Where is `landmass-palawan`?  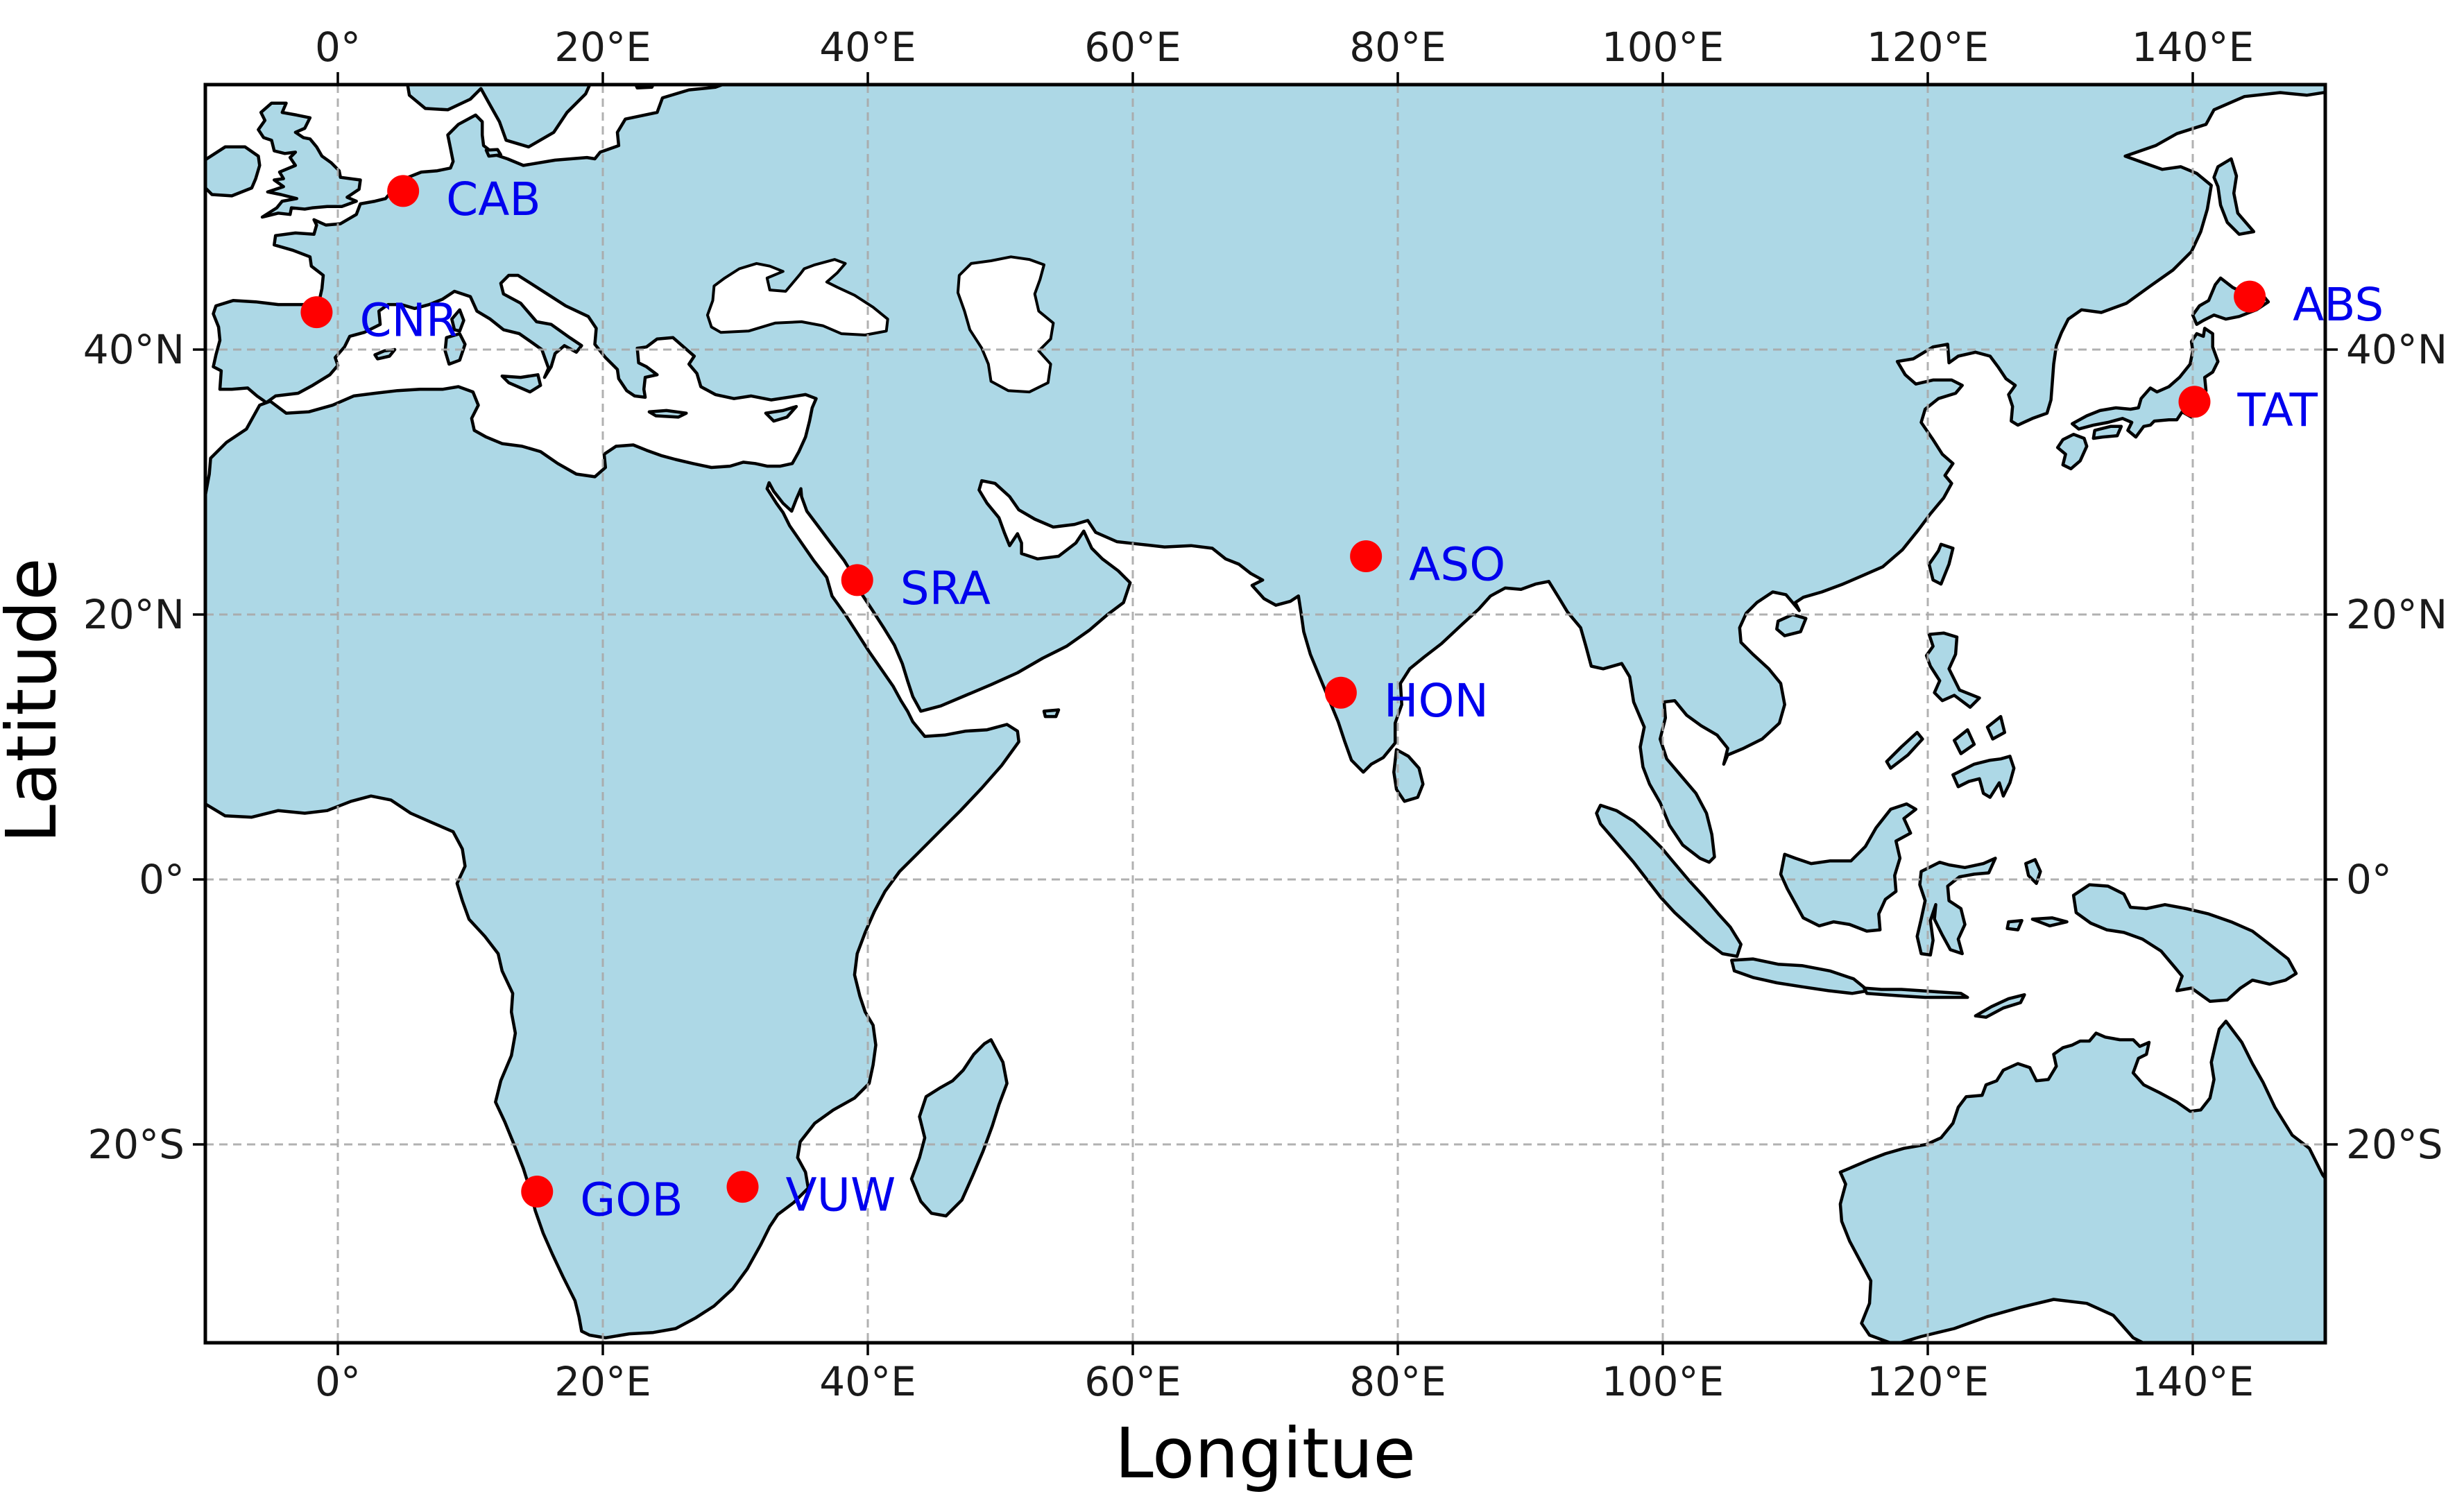
landmass-palawan is located at coordinates (1904, 750).